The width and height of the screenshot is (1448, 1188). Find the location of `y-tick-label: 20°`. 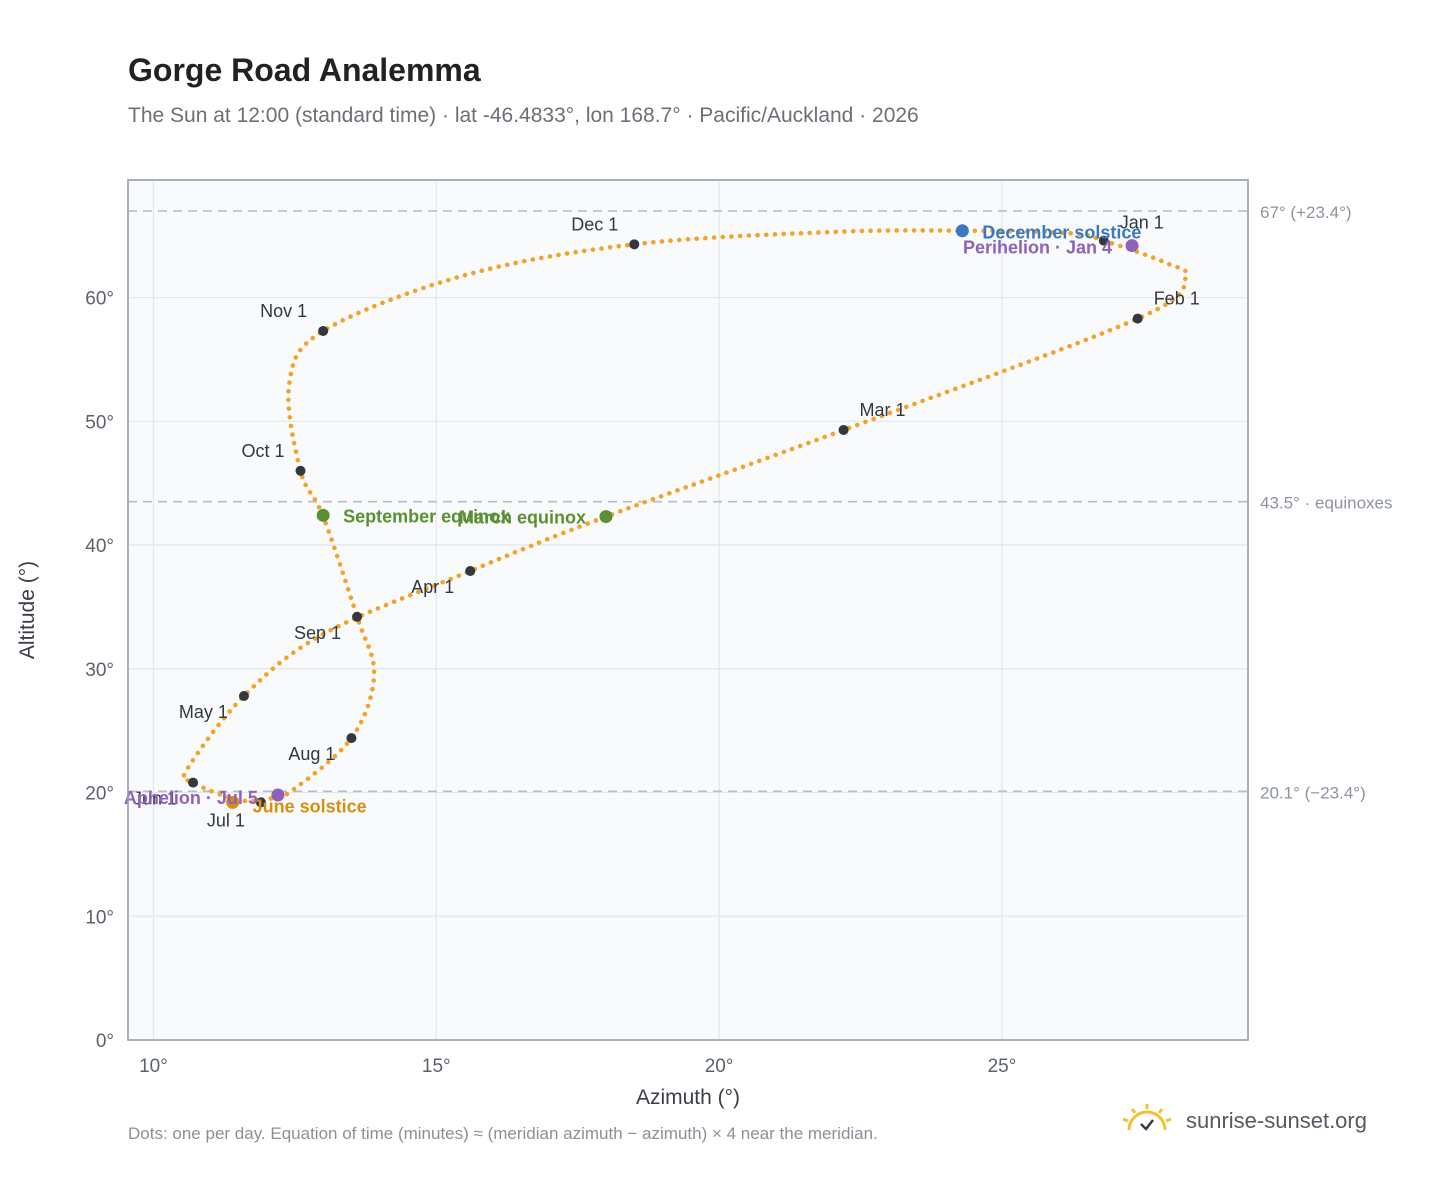

y-tick-label: 20° is located at coordinates (99, 794).